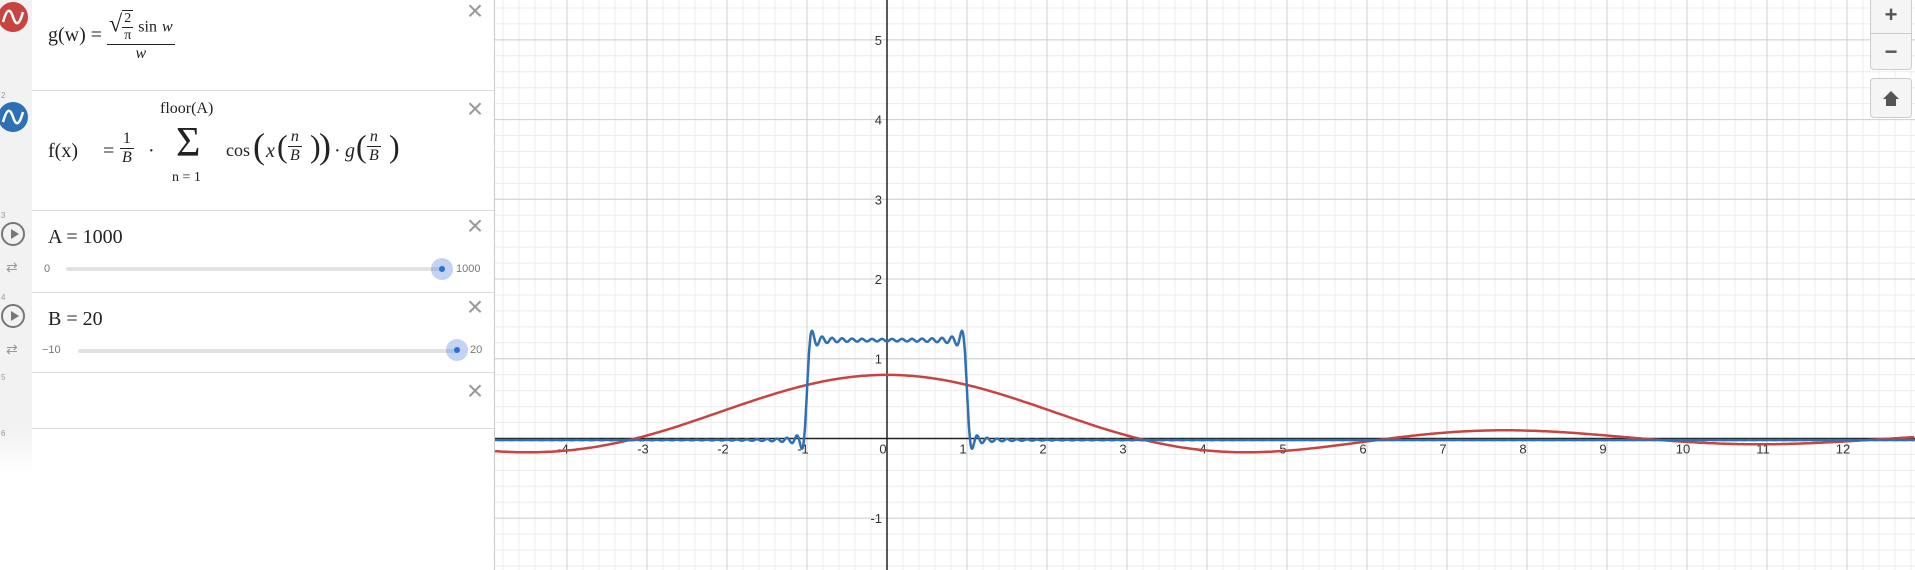  What do you see at coordinates (187, 108) in the screenshot?
I see `sum-upper: floor(A)` at bounding box center [187, 108].